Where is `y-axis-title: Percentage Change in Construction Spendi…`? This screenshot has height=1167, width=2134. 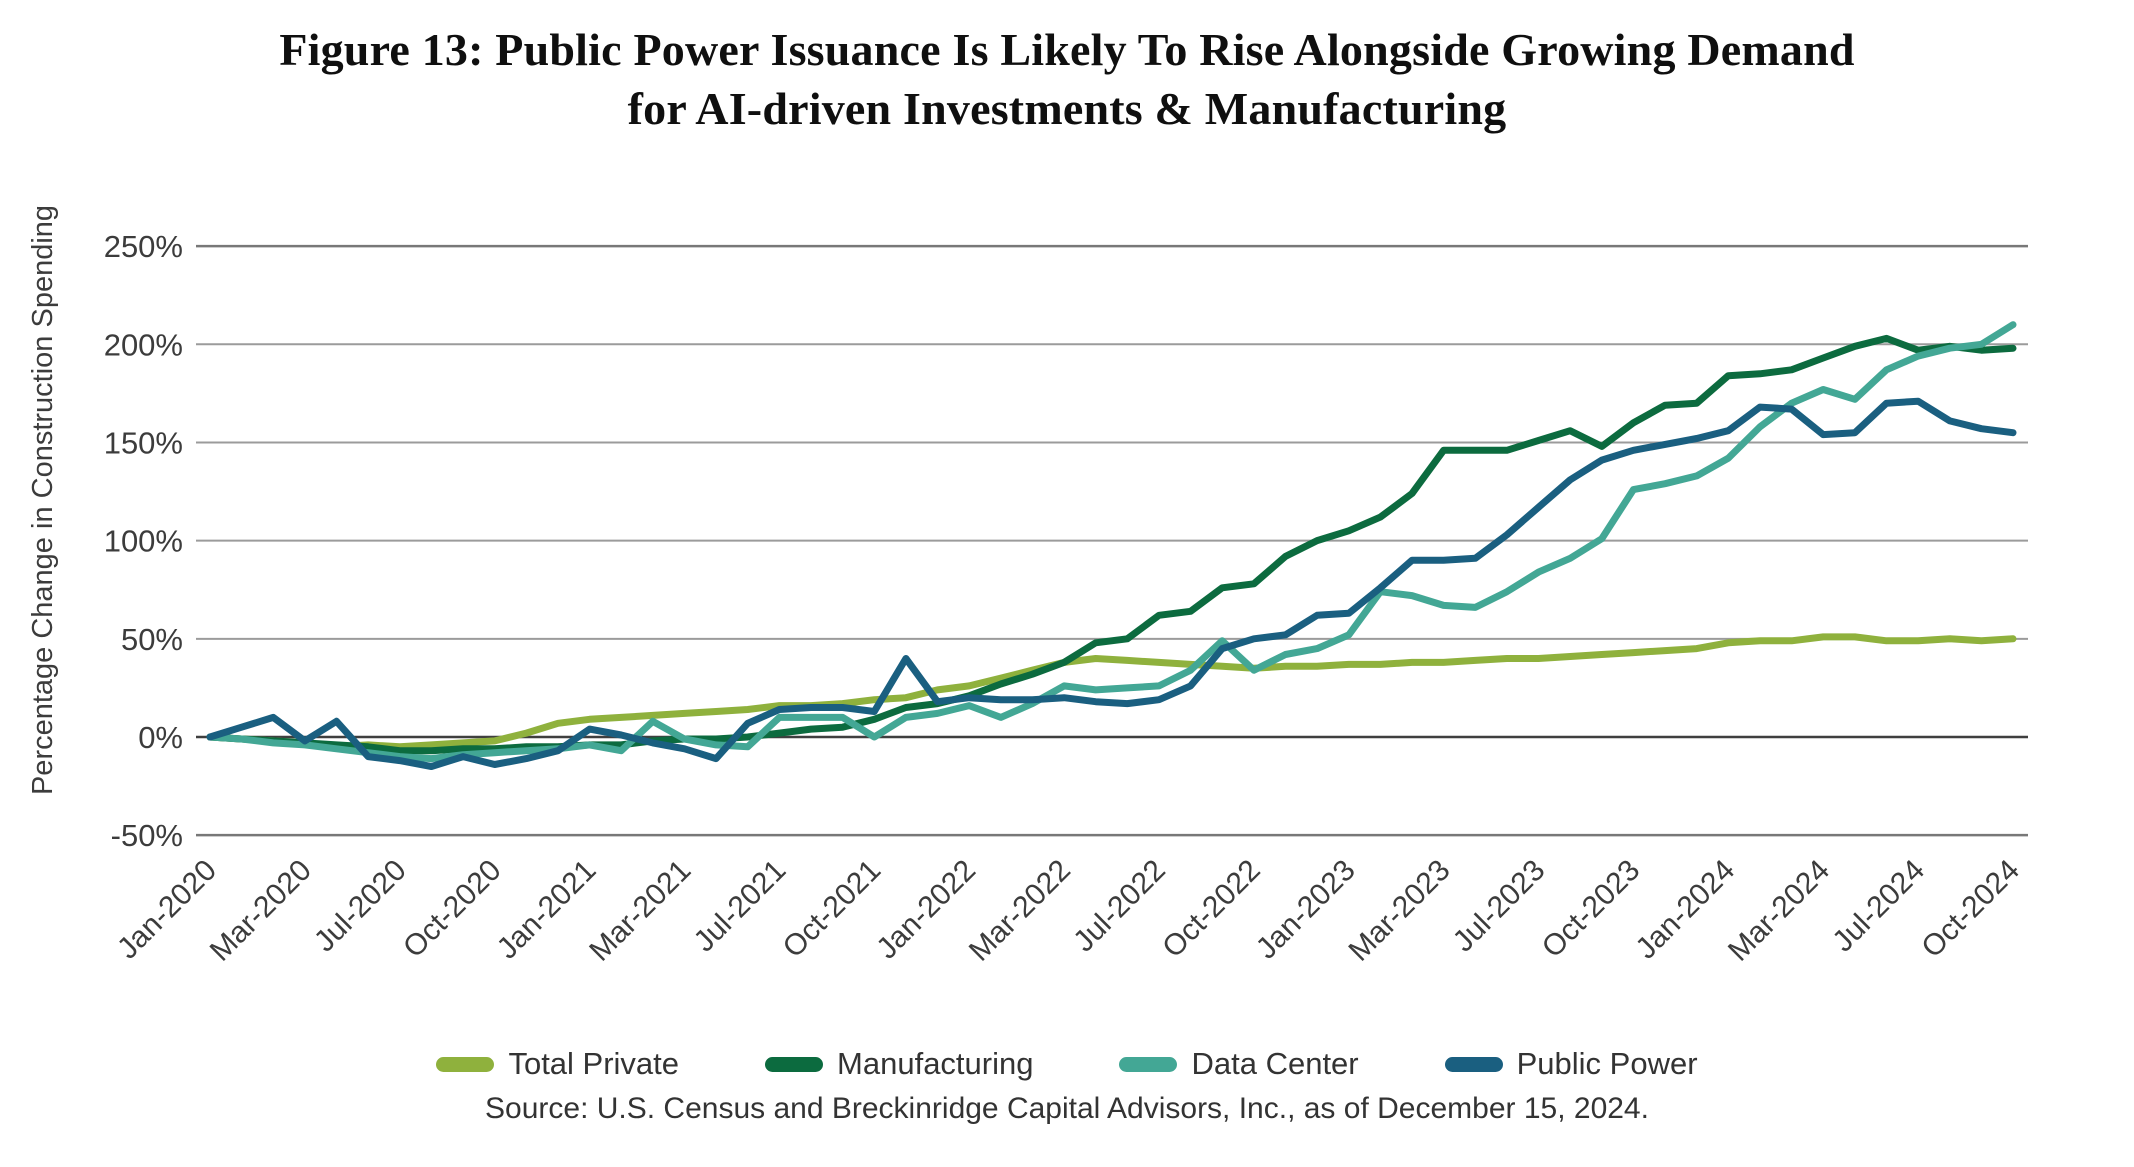 y-axis-title: Percentage Change in Construction Spendi… is located at coordinates (43, 500).